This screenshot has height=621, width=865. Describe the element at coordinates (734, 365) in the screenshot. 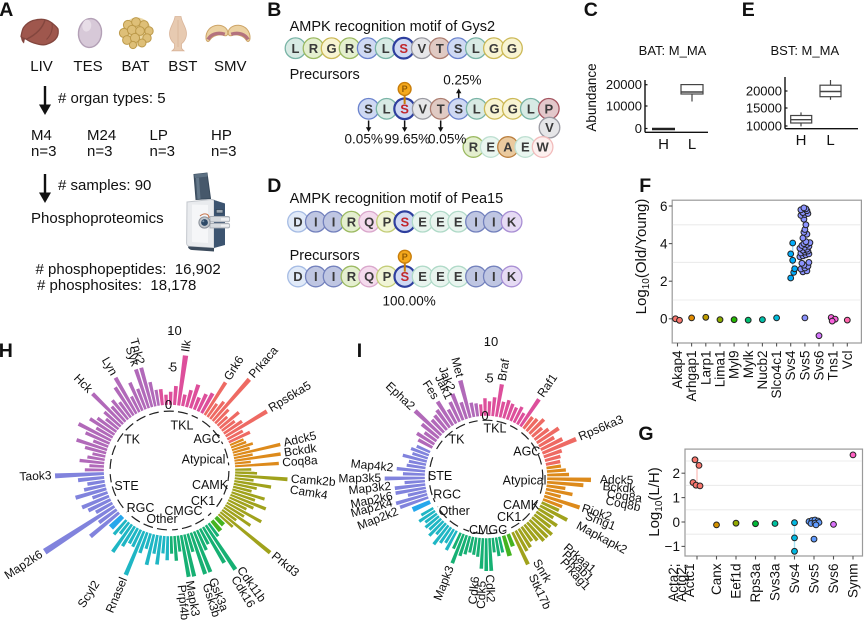

I see `svg-text: Myl9` at that location.